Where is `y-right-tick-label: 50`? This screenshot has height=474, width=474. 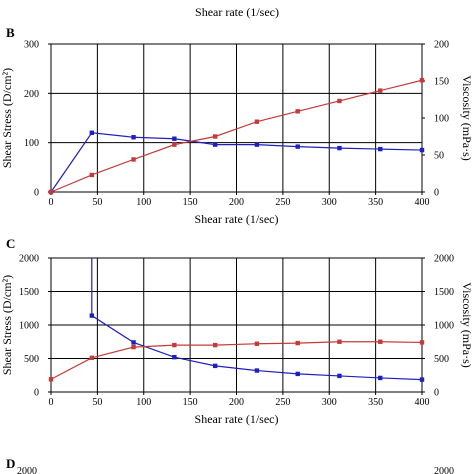 y-right-tick-label: 50 is located at coordinates (439, 156).